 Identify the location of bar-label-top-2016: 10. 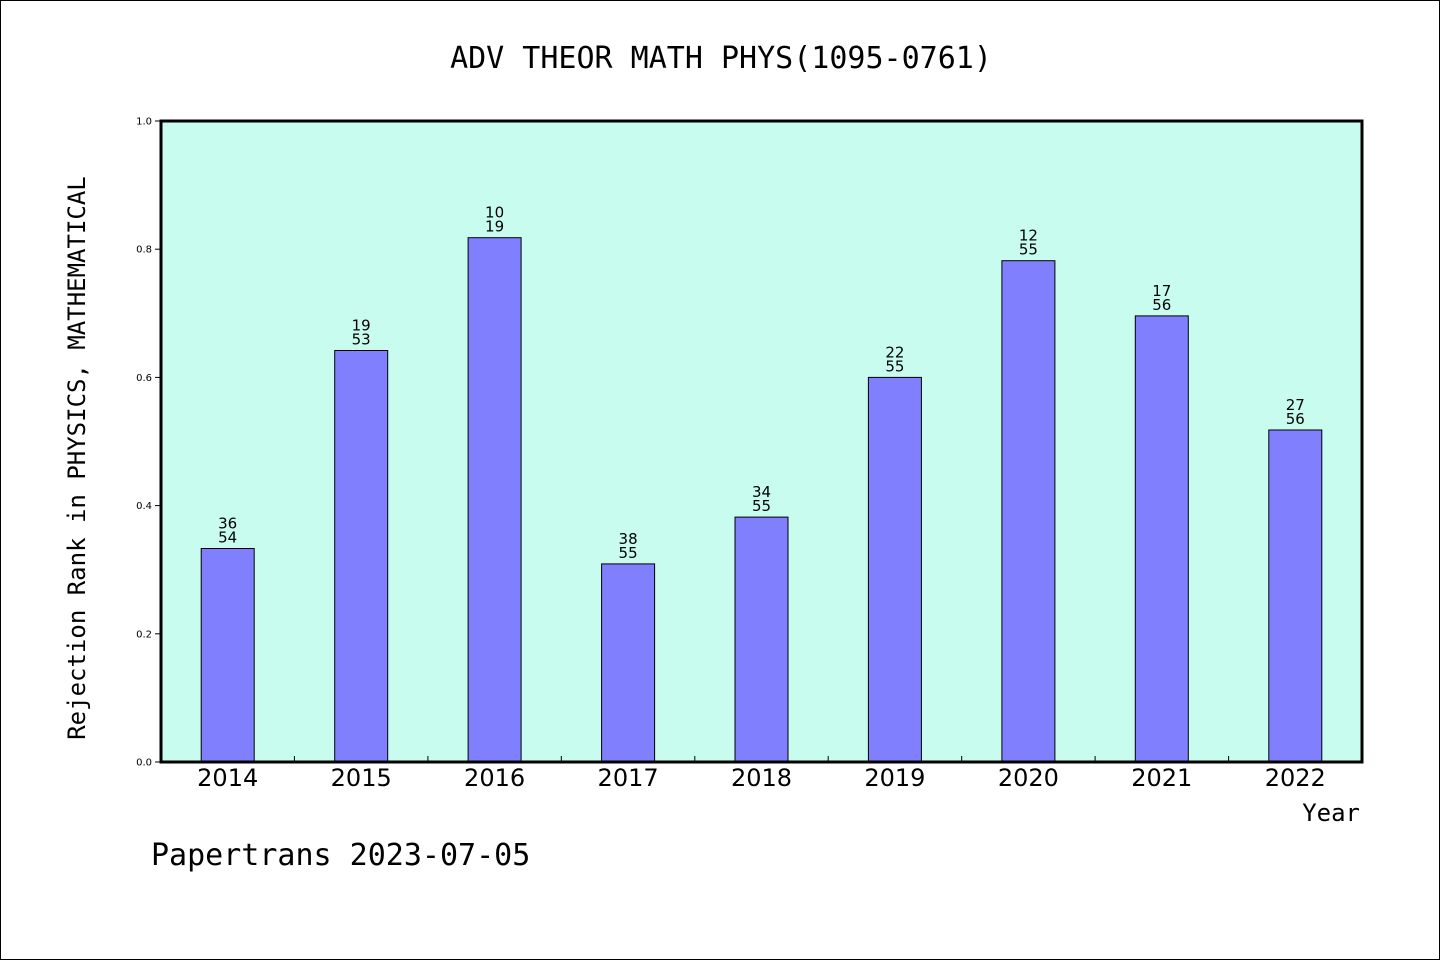
(494, 213).